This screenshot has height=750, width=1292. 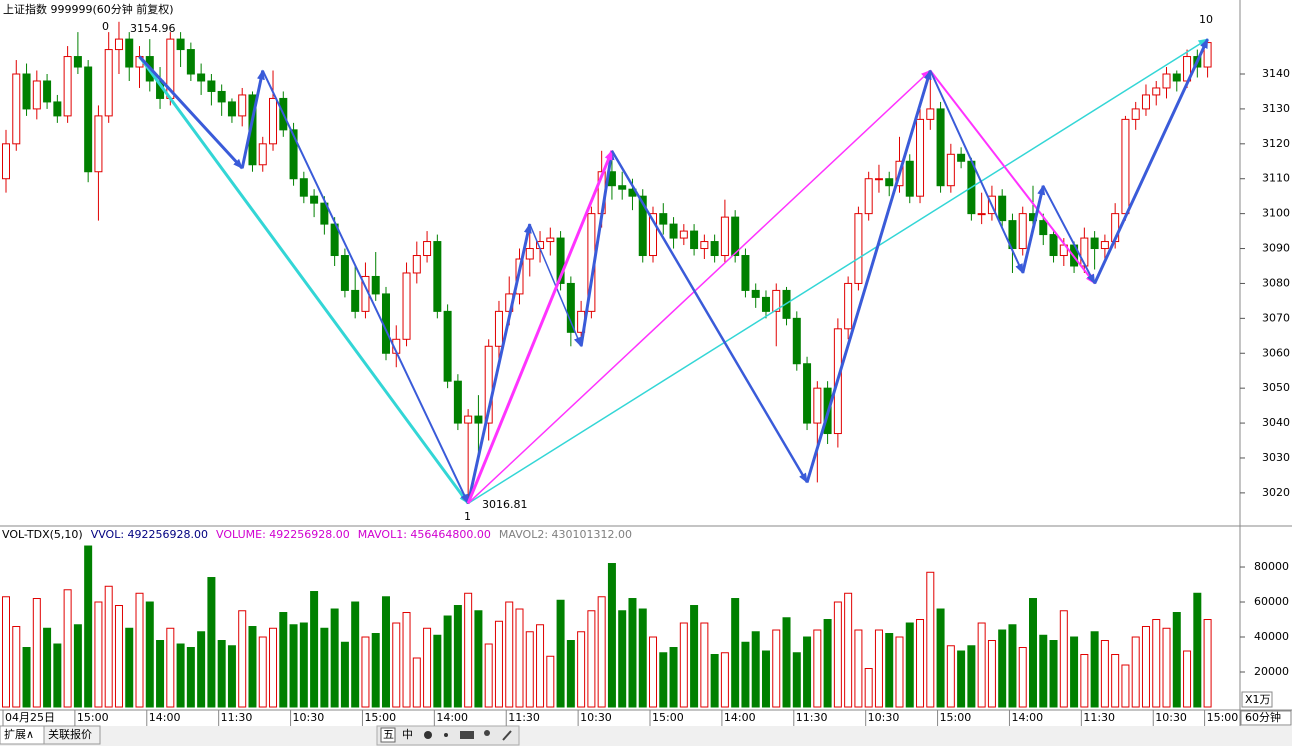 I want to click on y-tick-label: 80000, so click(x=1271, y=566).